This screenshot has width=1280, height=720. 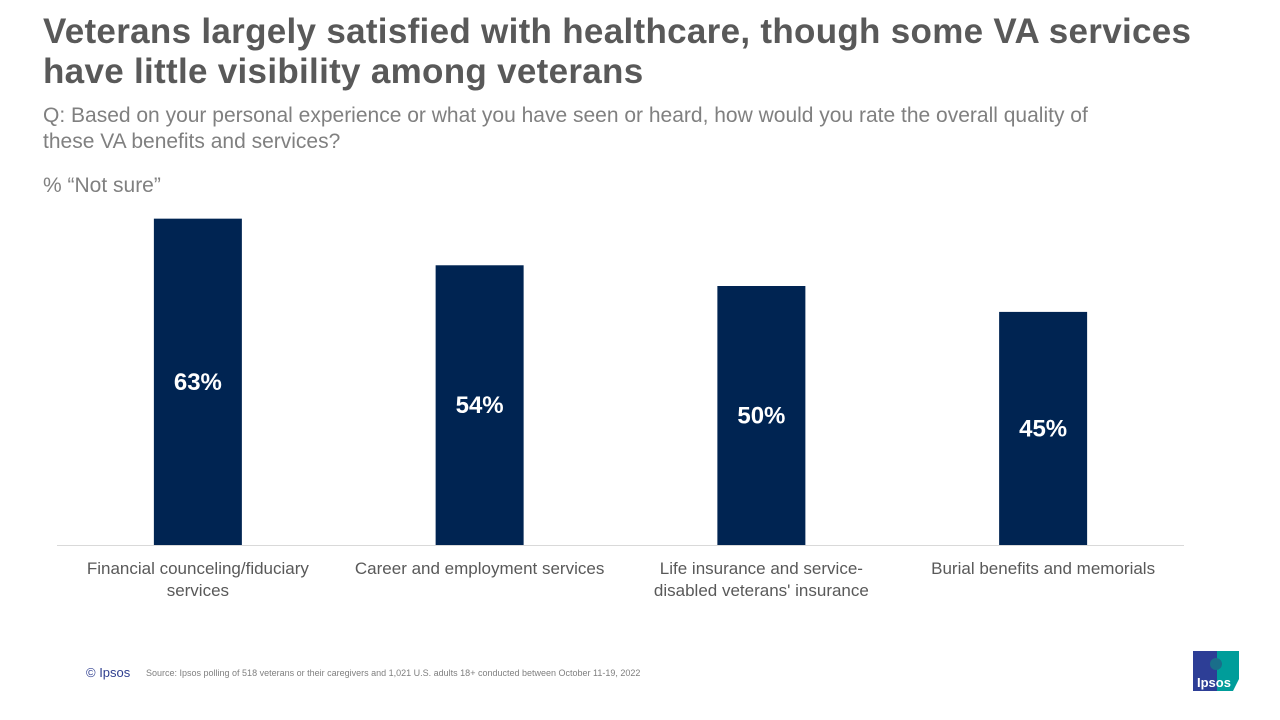 I want to click on category-label: Career and employment services, so click(x=479, y=568).